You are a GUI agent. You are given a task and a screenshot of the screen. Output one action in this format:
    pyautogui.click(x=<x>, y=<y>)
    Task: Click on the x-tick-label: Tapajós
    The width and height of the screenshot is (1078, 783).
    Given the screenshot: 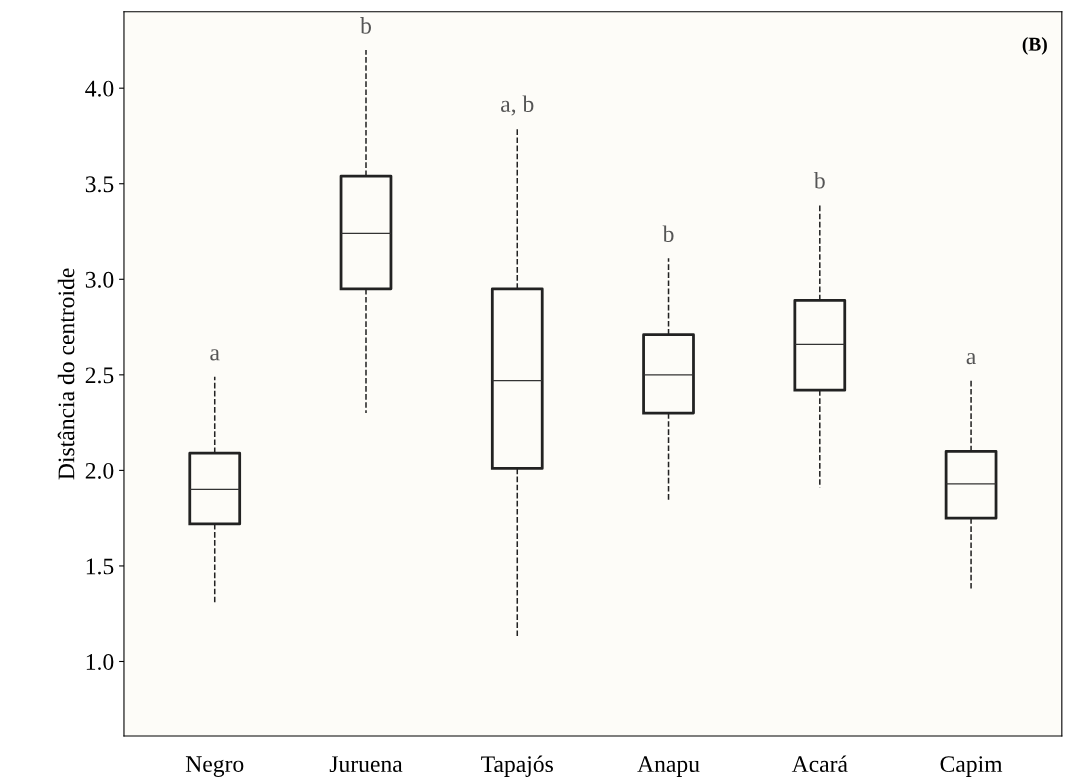 What is the action you would take?
    pyautogui.click(x=517, y=766)
    